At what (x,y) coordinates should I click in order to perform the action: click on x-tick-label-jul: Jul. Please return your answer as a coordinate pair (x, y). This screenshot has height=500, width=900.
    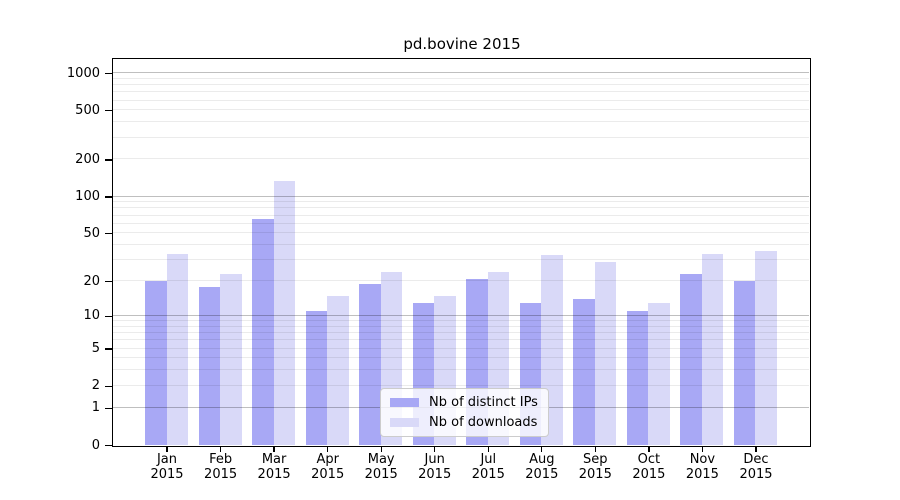
    Looking at the image, I should click on (488, 459).